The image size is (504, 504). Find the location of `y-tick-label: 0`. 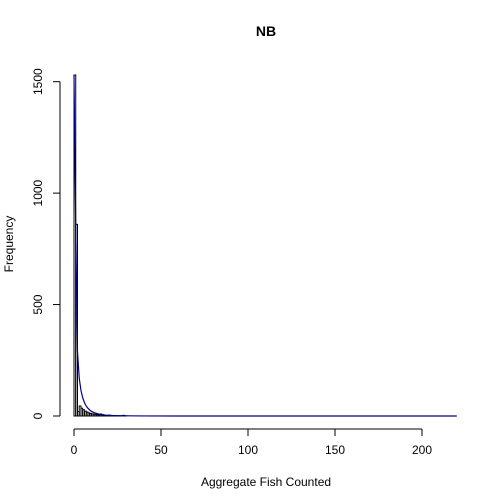

y-tick-label: 0 is located at coordinates (38, 415).